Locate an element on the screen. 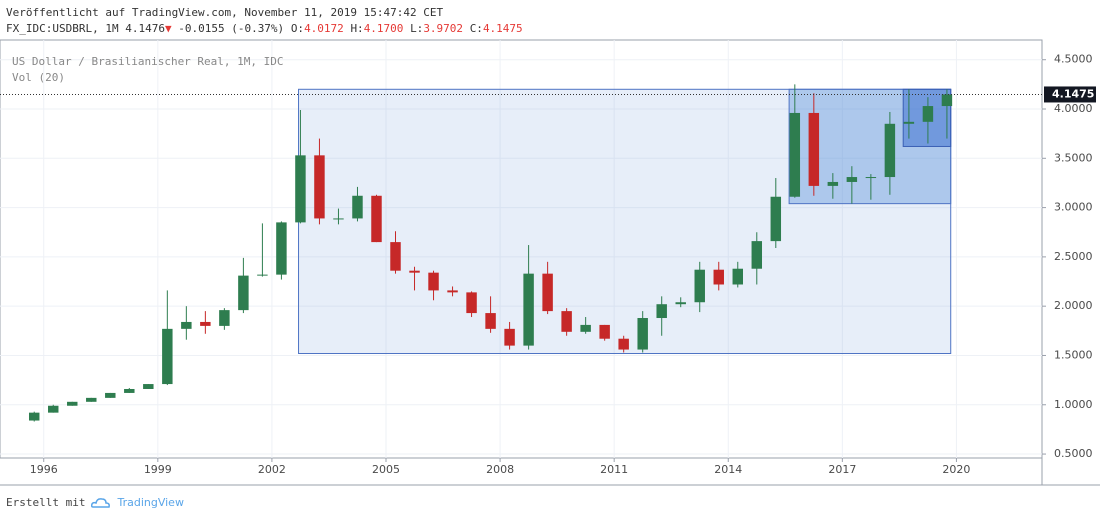 The image size is (1100, 520). footer-text: Erstellt mit is located at coordinates (46, 502).